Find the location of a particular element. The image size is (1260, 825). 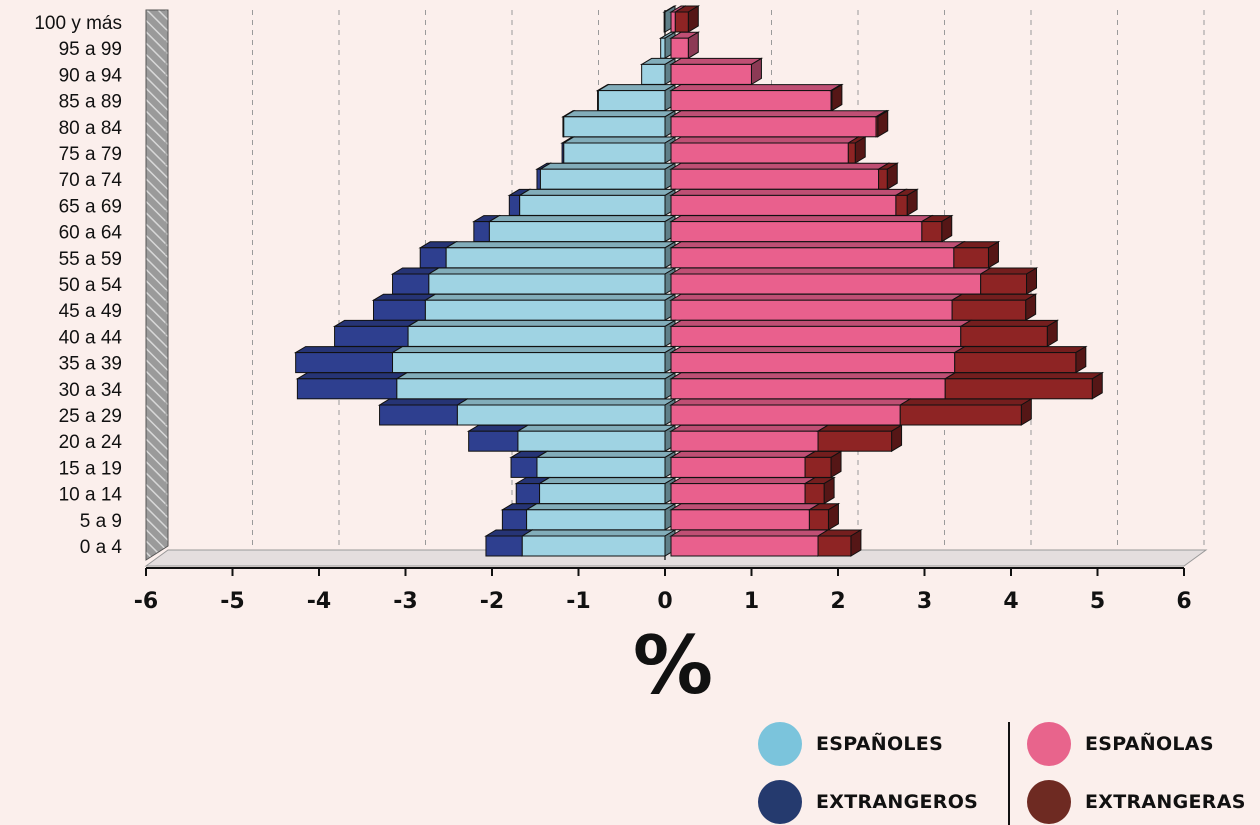

legend-item-espanoles: ESPAÑOLES is located at coordinates (850, 744).